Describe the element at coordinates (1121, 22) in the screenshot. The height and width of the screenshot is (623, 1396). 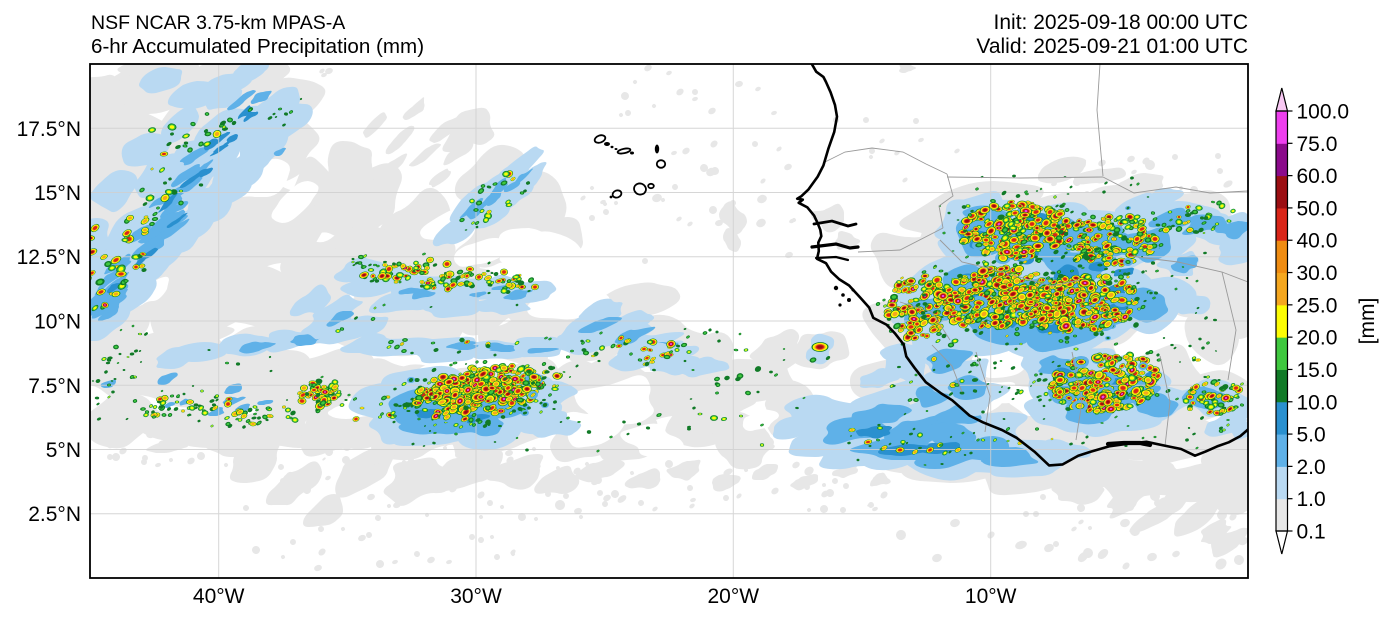
I see `svg-text: Init: 2025-09-18 00:00 UTC` at that location.